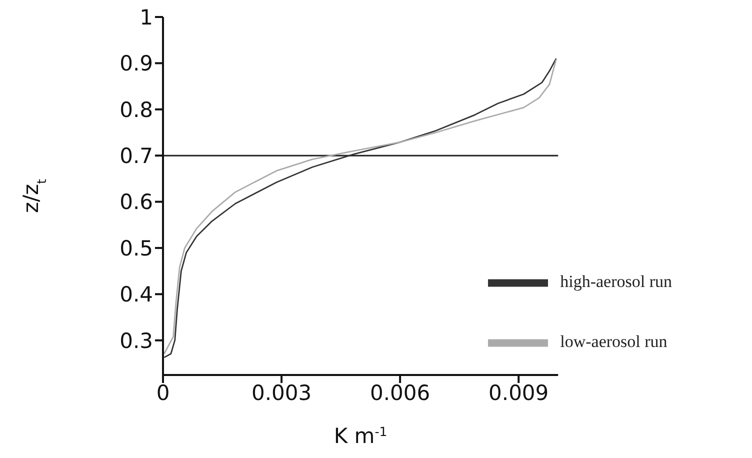 The width and height of the screenshot is (752, 458). Describe the element at coordinates (136, 202) in the screenshot. I see `y-tick-label: 0.6` at that location.